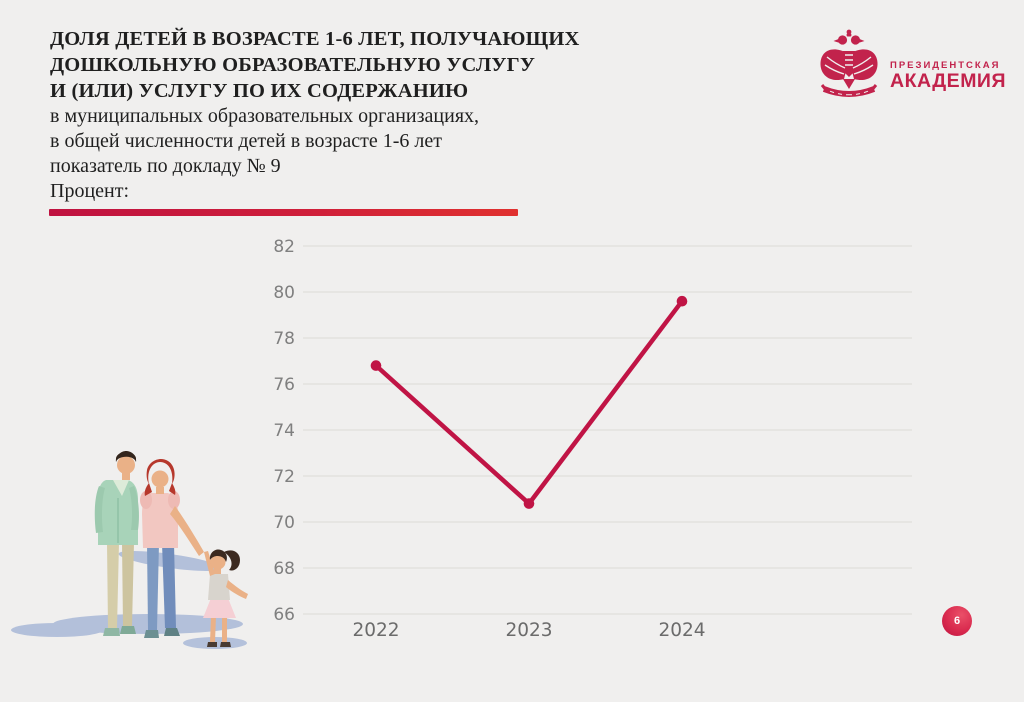  I want to click on family-illustration, so click(135, 544).